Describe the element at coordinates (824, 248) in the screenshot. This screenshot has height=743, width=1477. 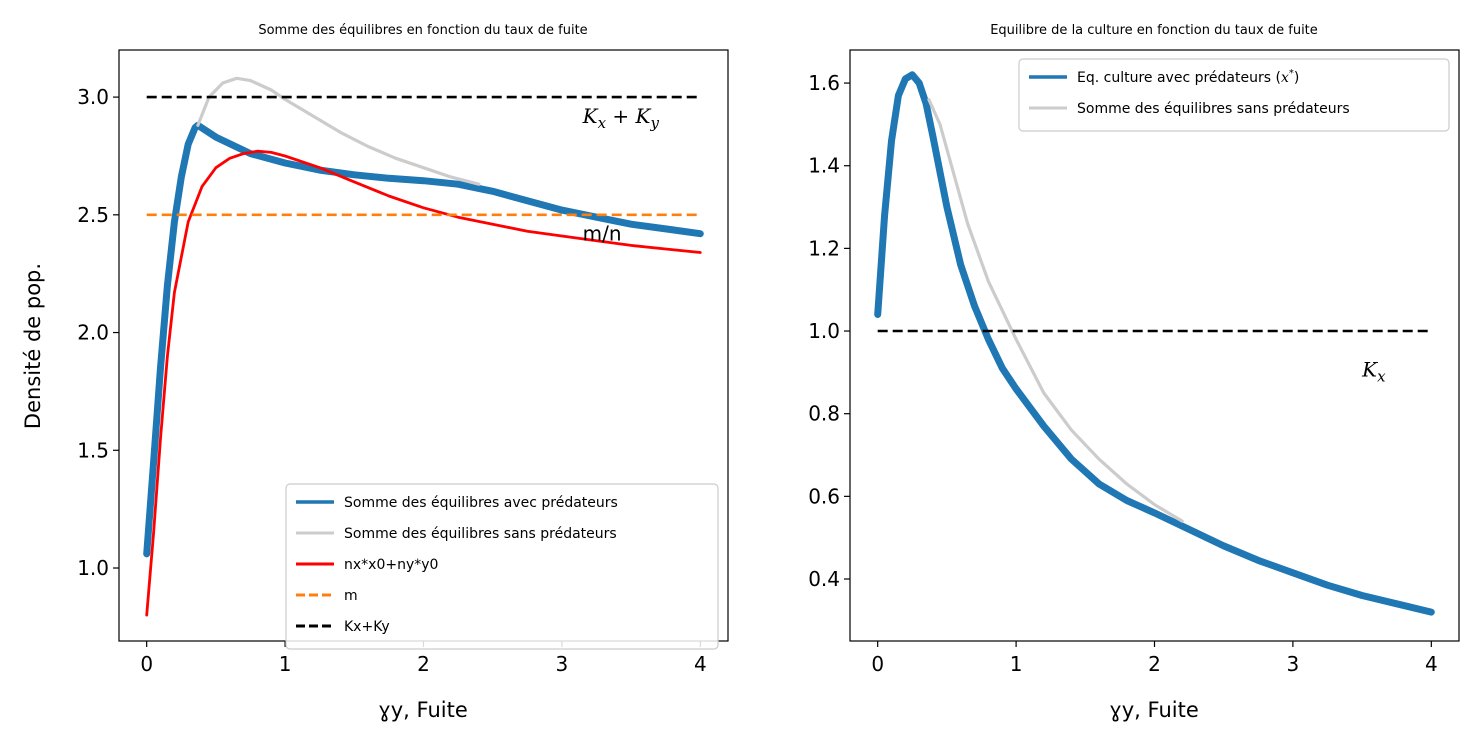
I see `y-tick-label: 1.2` at that location.